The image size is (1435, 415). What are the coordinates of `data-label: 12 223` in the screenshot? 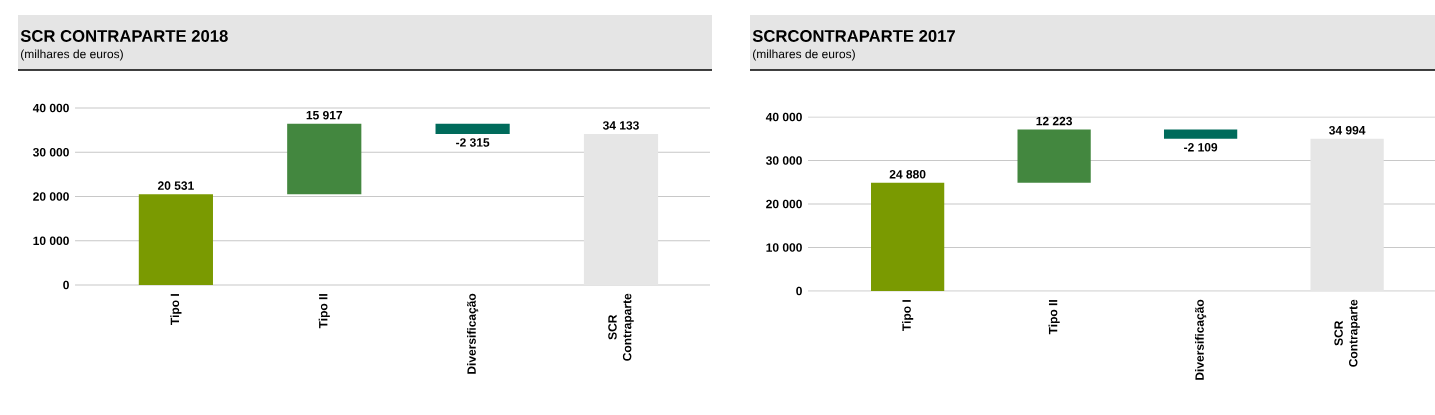 It's located at (1054, 121).